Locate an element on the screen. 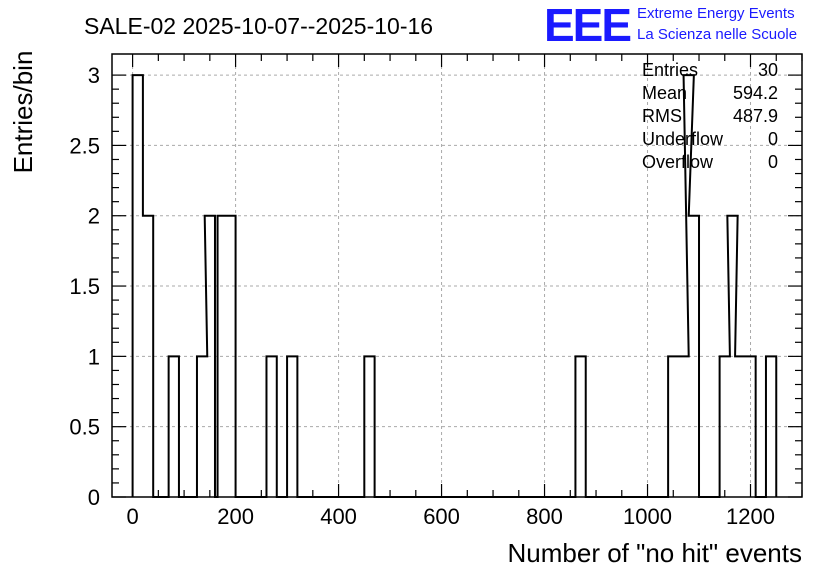  stats-label: Overflow is located at coordinates (678, 162).